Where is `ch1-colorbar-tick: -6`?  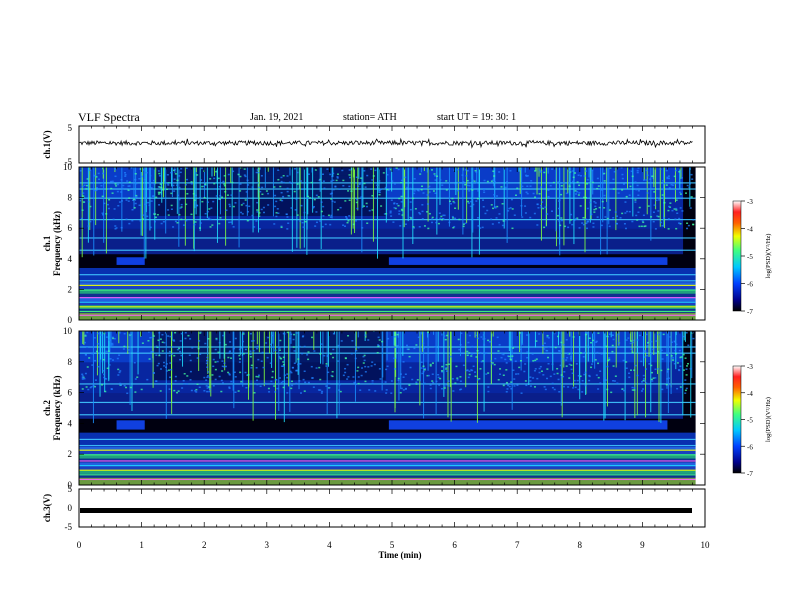
ch1-colorbar-tick: -6 is located at coordinates (750, 285).